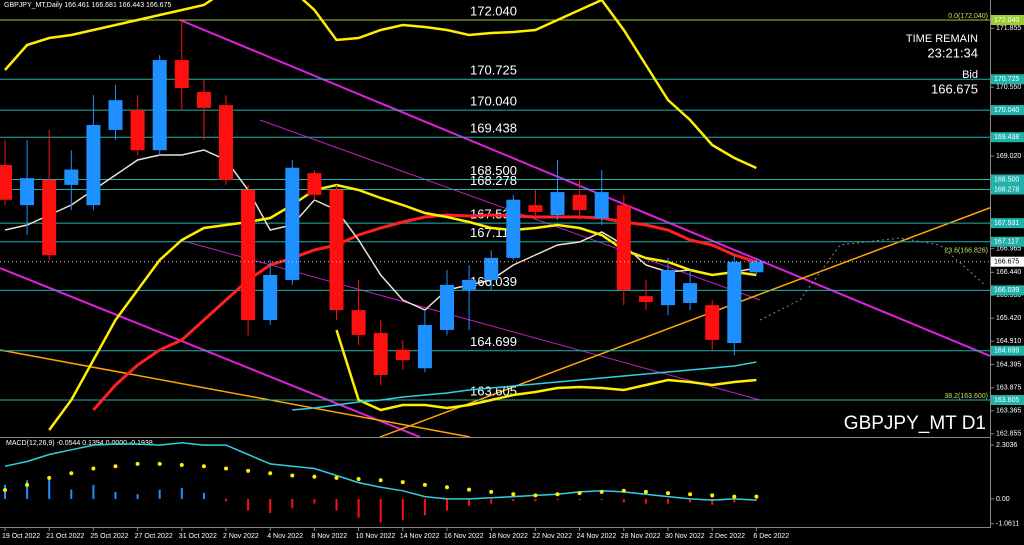 The height and width of the screenshot is (545, 1024). What do you see at coordinates (1008, 364) in the screenshot?
I see `y-tick-label: 164.395` at bounding box center [1008, 364].